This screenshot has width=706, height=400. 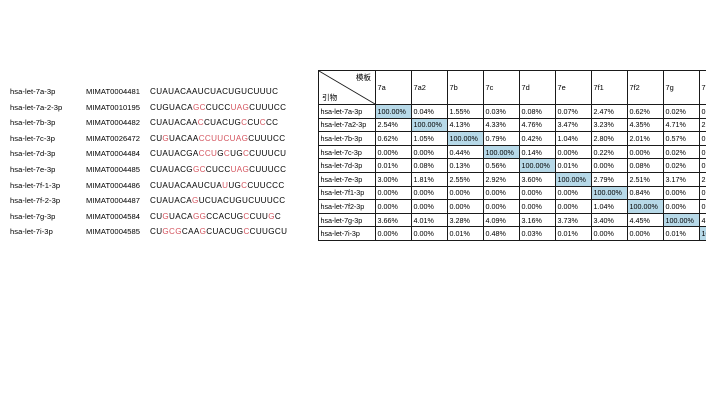 What do you see at coordinates (36, 107) in the screenshot?
I see `mirna-name: hsa-let-7a-2-3p` at bounding box center [36, 107].